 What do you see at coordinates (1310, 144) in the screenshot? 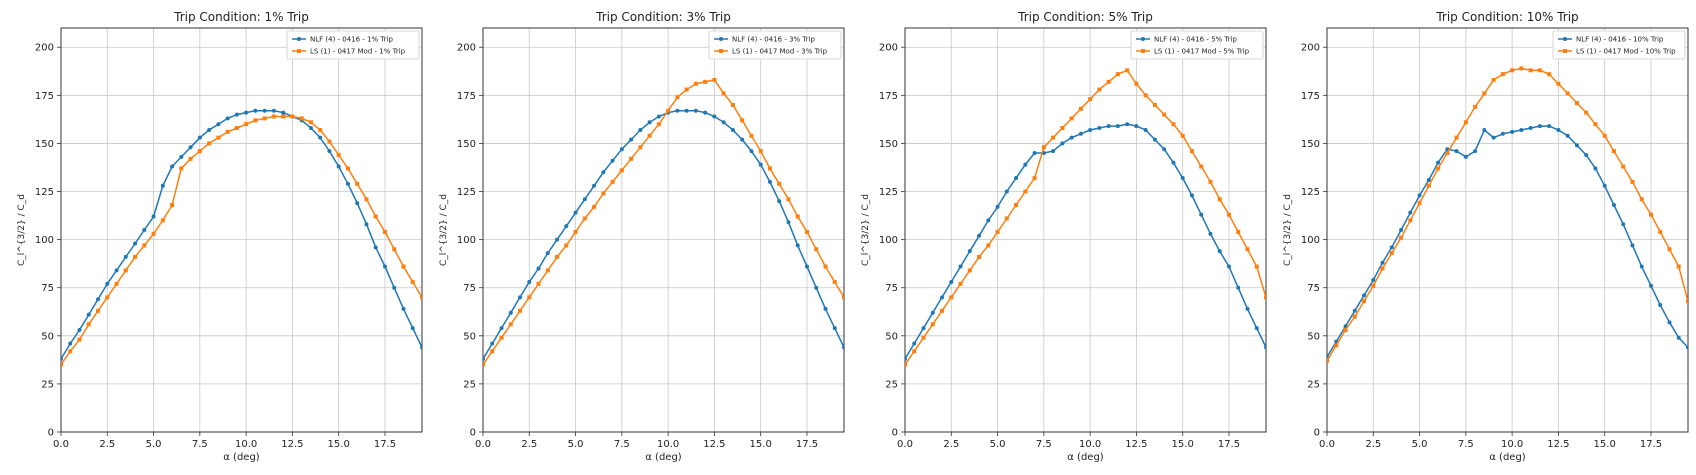
I see `y-tick-label: 150` at bounding box center [1310, 144].